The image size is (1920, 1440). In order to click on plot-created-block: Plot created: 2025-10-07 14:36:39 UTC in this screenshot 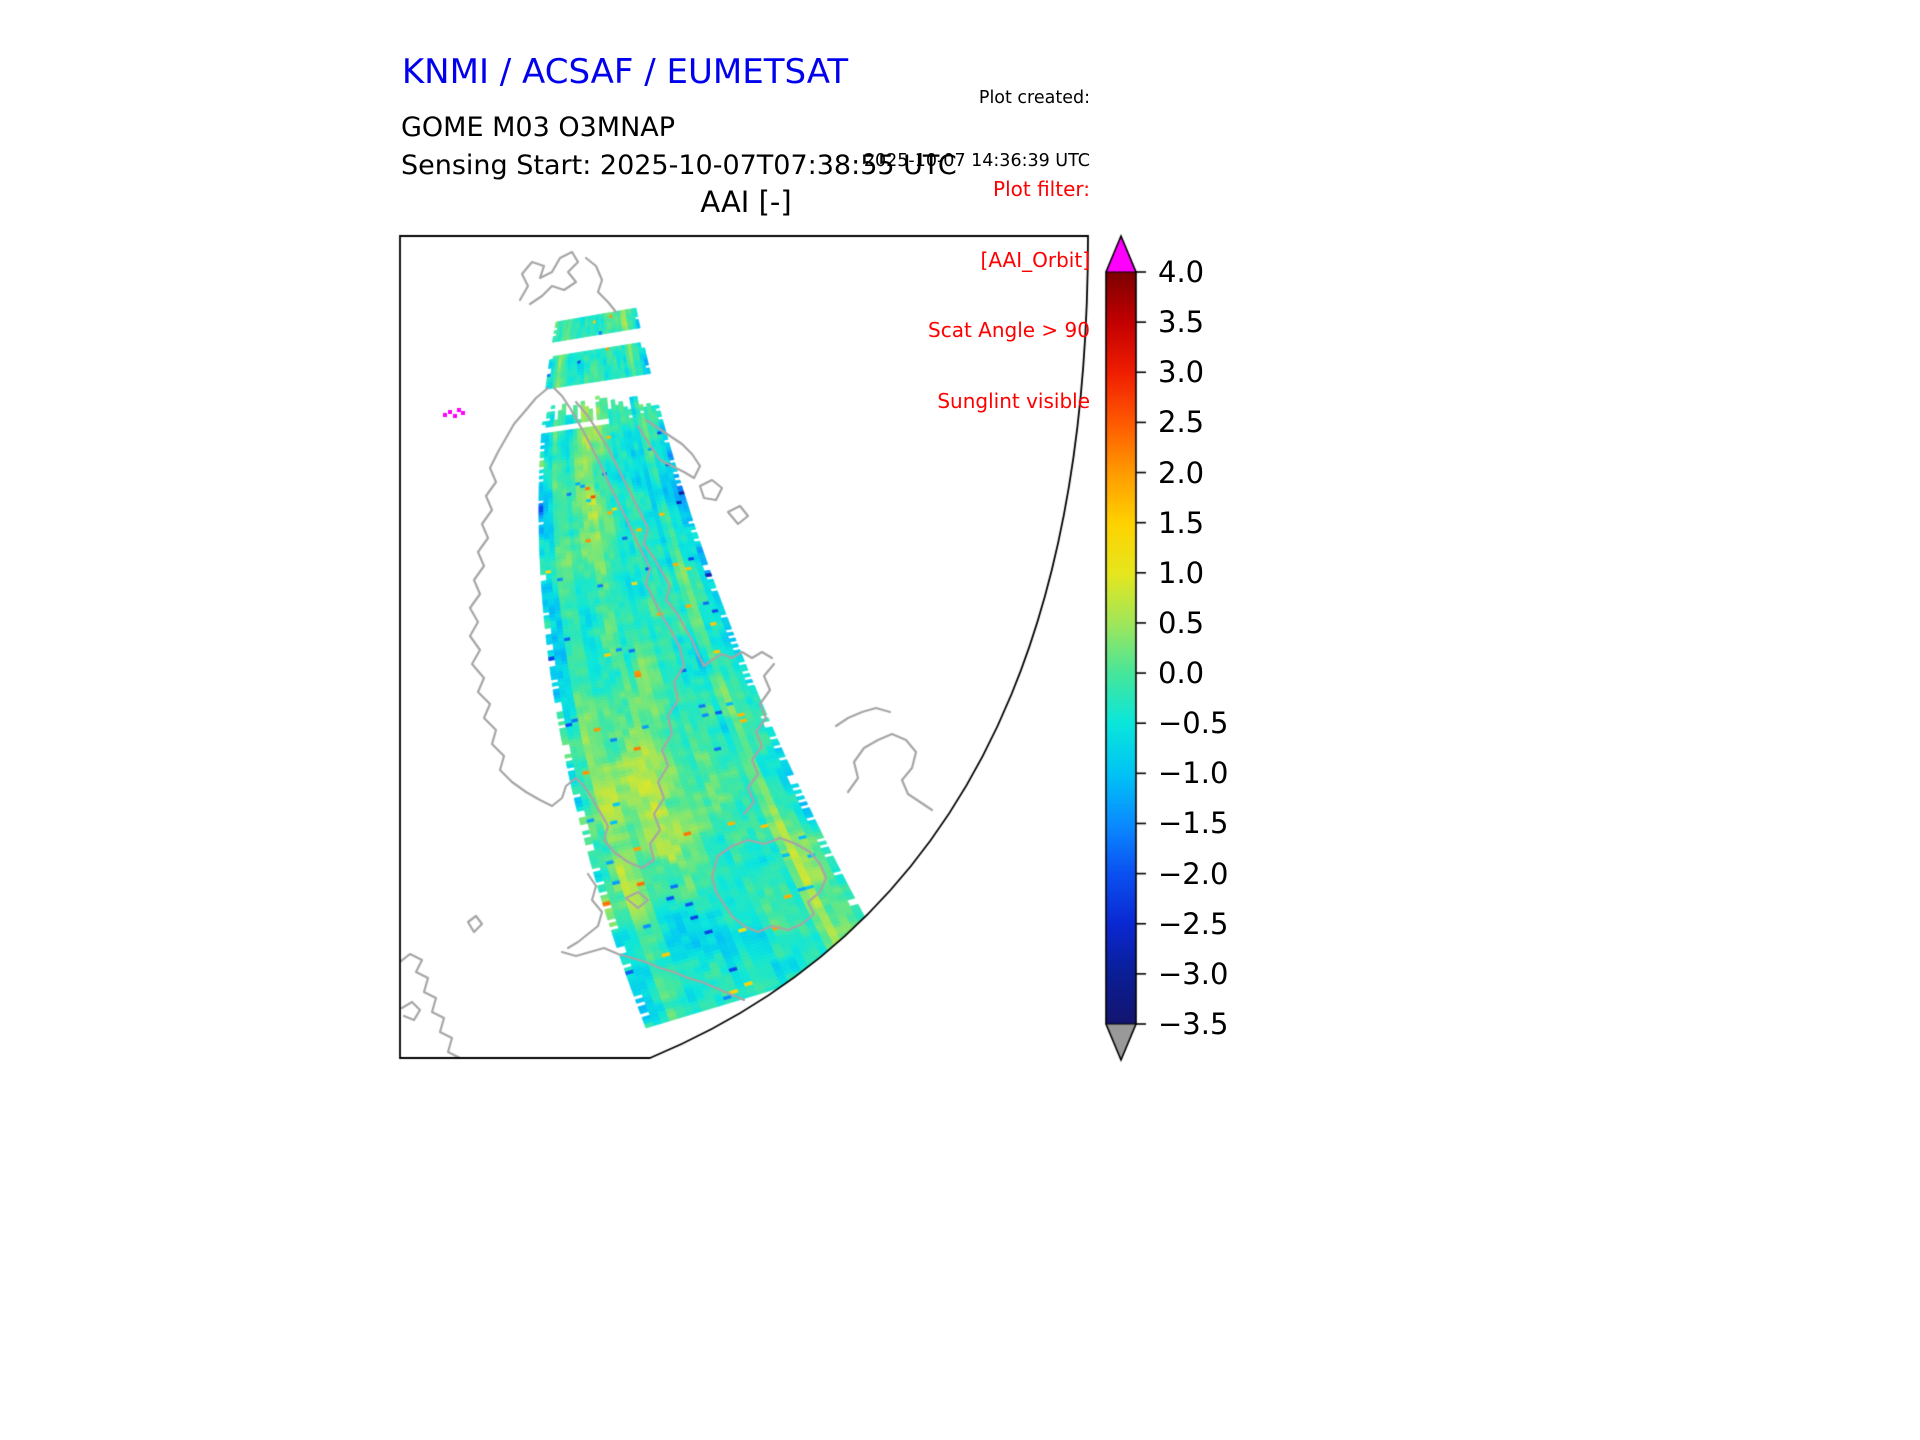, I will do `click(977, 130)`.